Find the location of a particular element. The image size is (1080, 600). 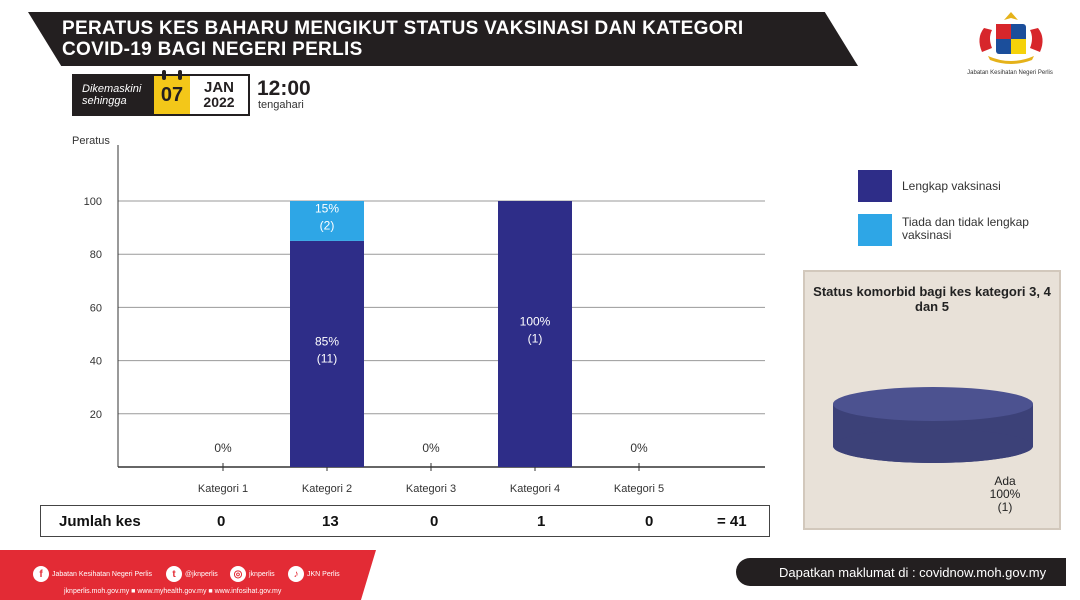

total-kategori-2: 13 is located at coordinates (330, 521).